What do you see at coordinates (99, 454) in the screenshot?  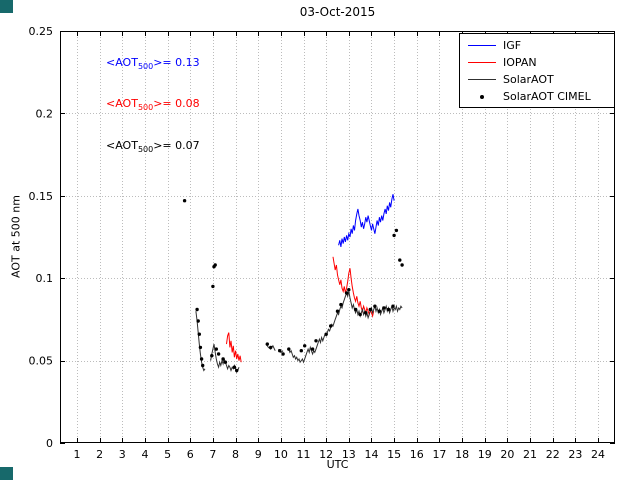 I see `x-tick-label: 2` at bounding box center [99, 454].